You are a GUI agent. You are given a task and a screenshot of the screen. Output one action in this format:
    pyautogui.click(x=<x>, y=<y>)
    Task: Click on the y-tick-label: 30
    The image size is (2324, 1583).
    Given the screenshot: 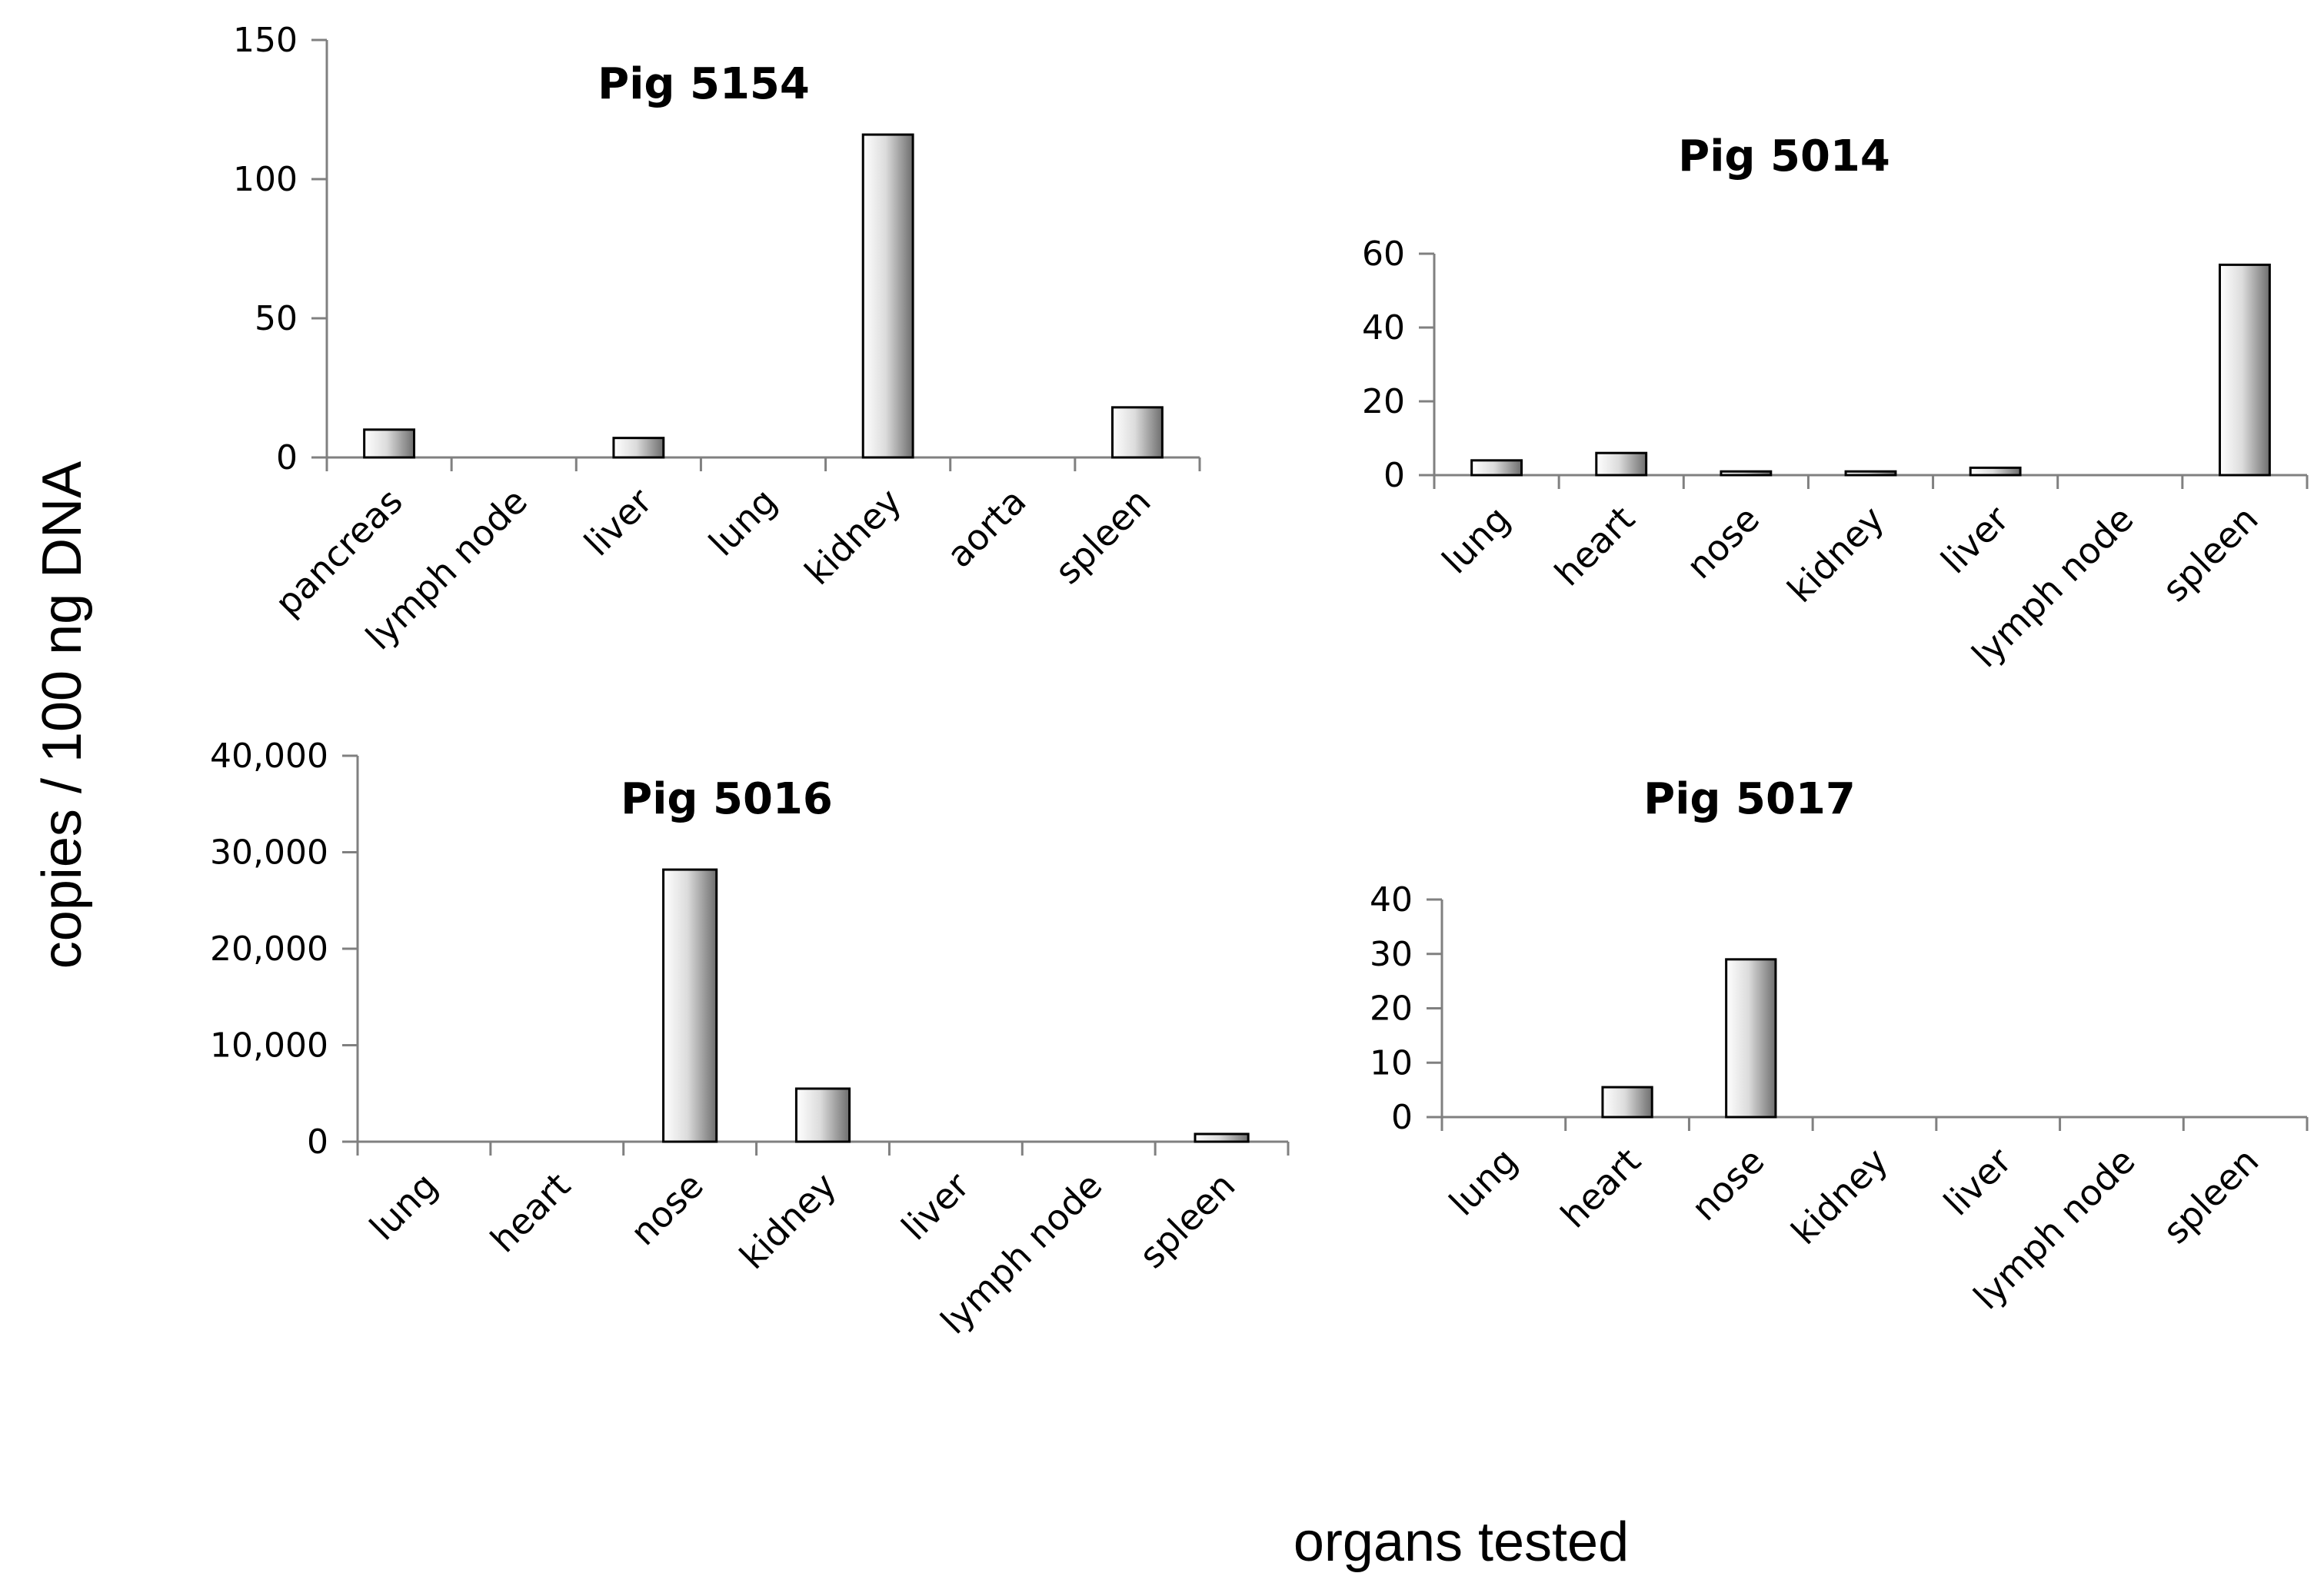 What is the action you would take?
    pyautogui.click(x=1391, y=954)
    